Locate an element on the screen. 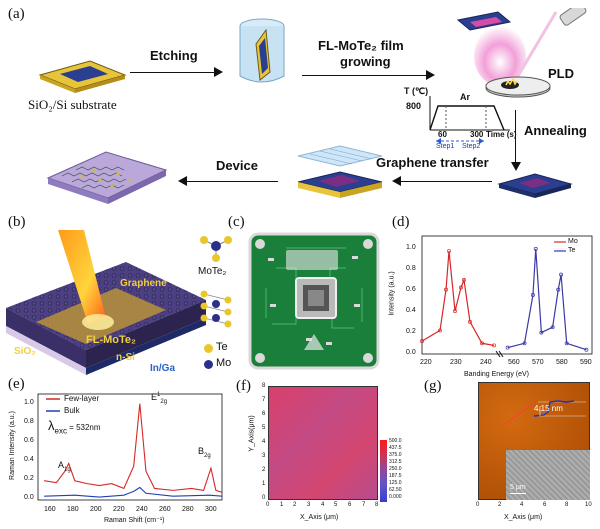  graphene-stack-illustration is located at coordinates (340, 171).